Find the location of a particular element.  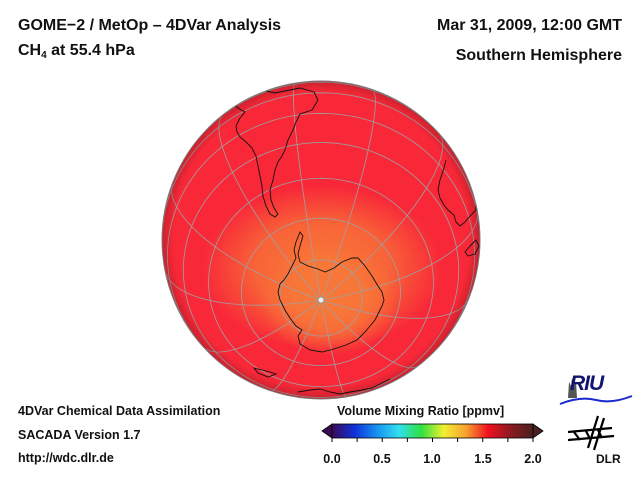

colorbar-tick-label: 1.5 is located at coordinates (483, 459).